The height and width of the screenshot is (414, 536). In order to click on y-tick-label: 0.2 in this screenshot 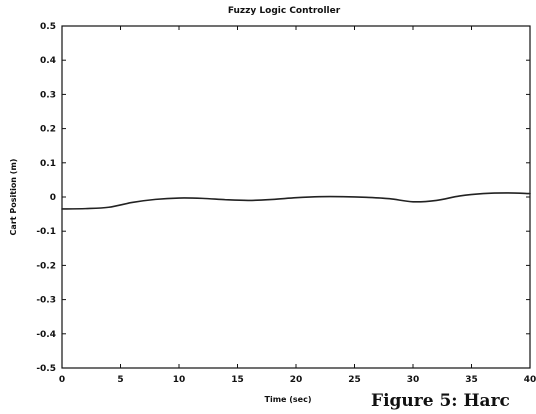, I will do `click(48, 130)`.